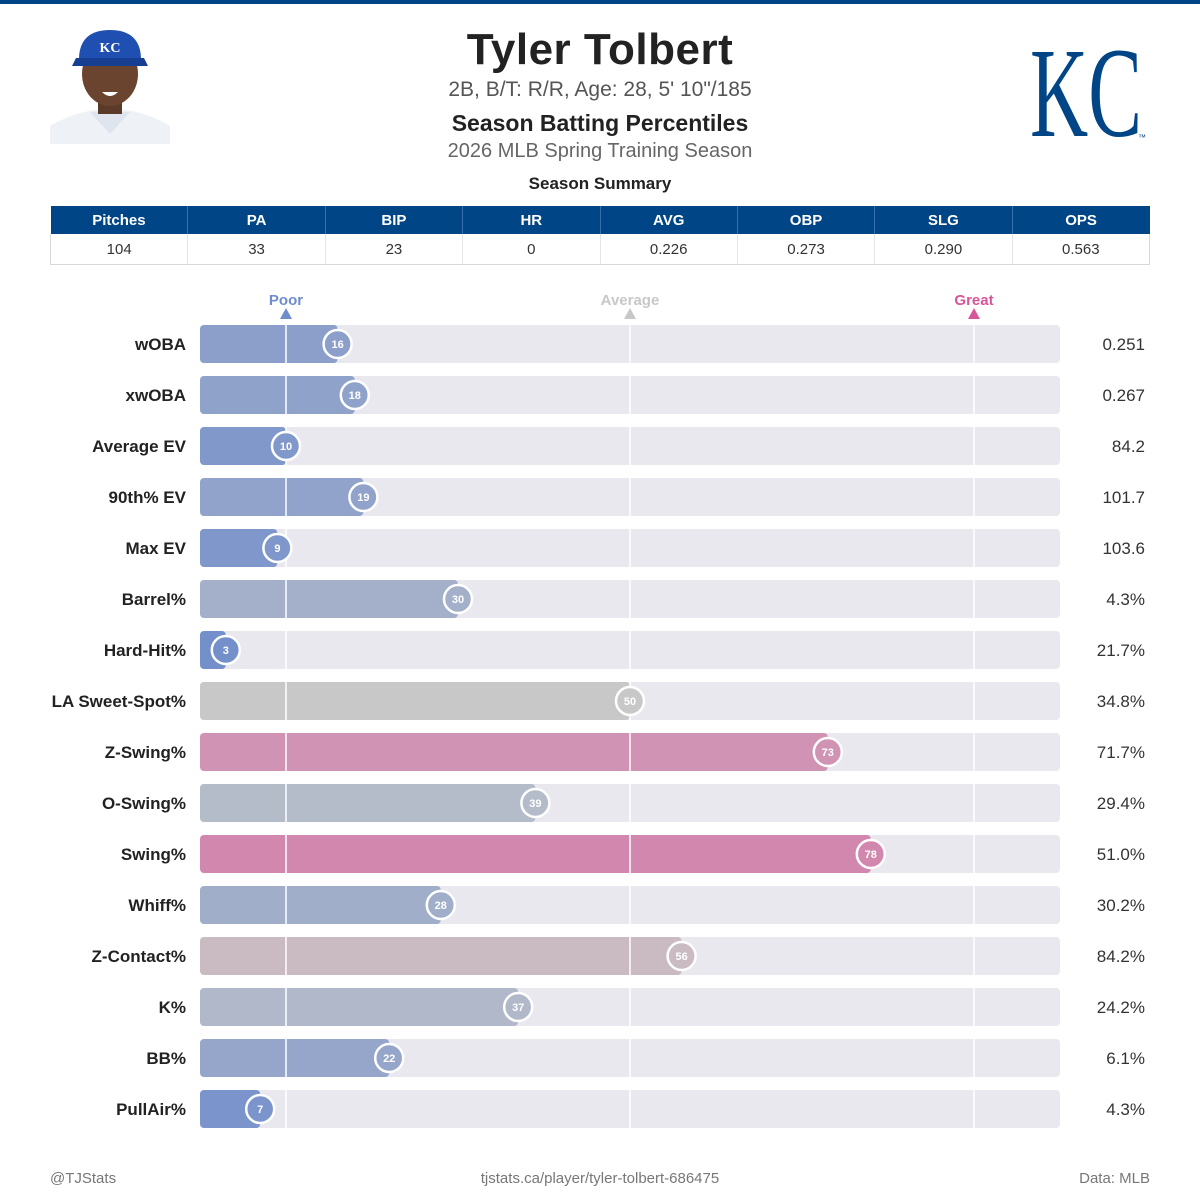 Image resolution: width=1200 pixels, height=1200 pixels. Describe the element at coordinates (119, 701) in the screenshot. I see `category-label-la-sweet-spot: LA Sweet-Spot%` at that location.